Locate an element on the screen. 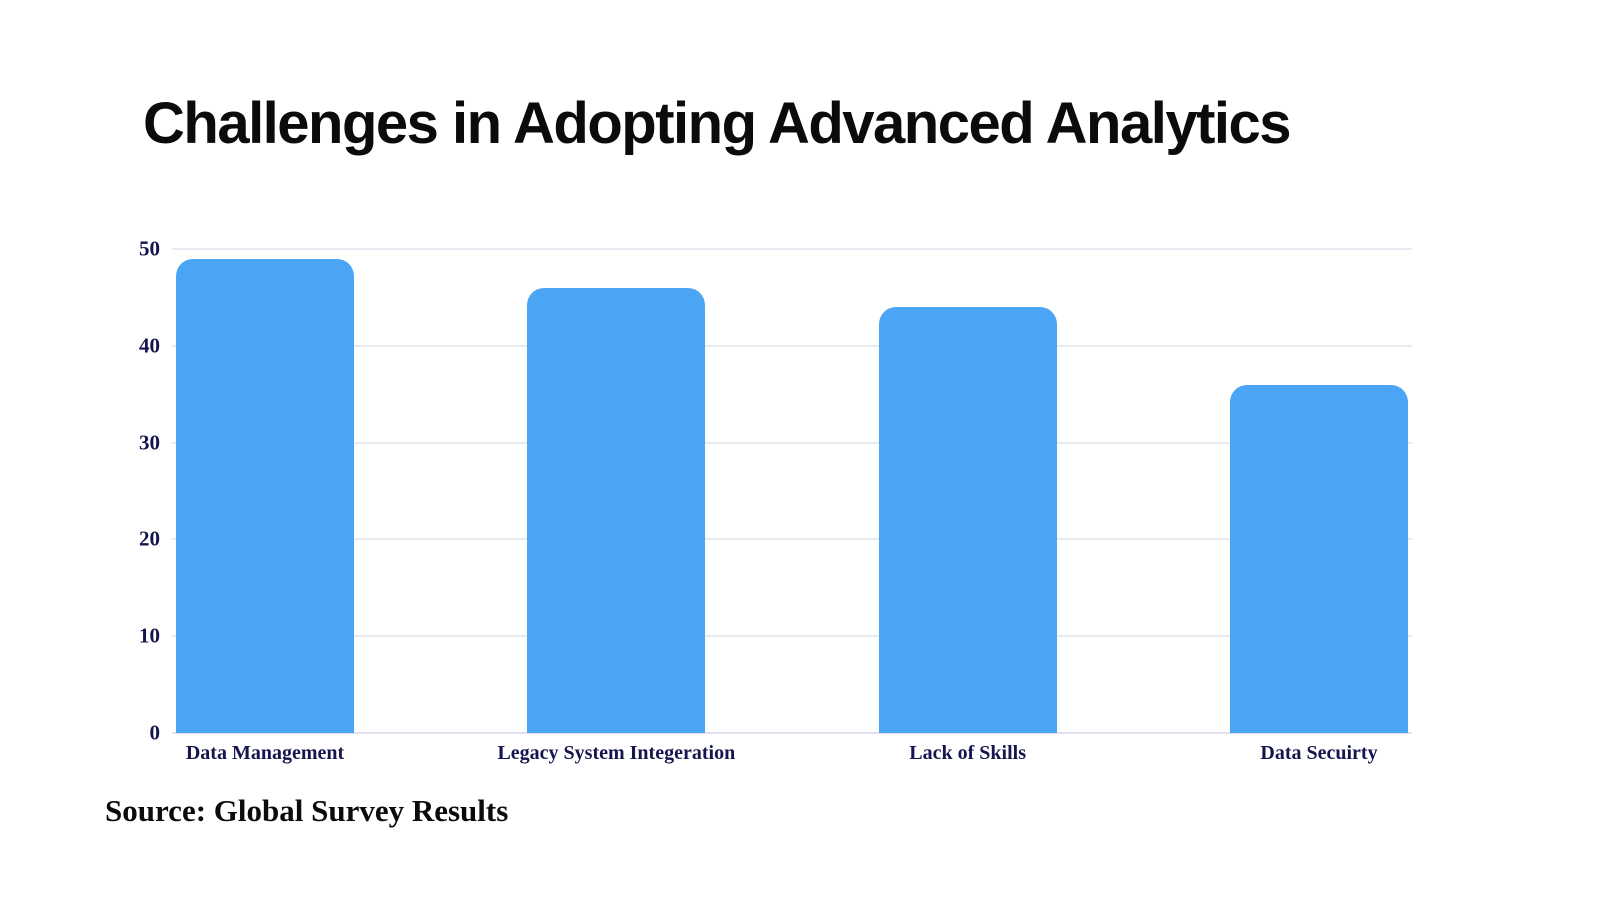 This screenshot has width=1600, height=900. x-axis-category-label: Data Management is located at coordinates (265, 753).